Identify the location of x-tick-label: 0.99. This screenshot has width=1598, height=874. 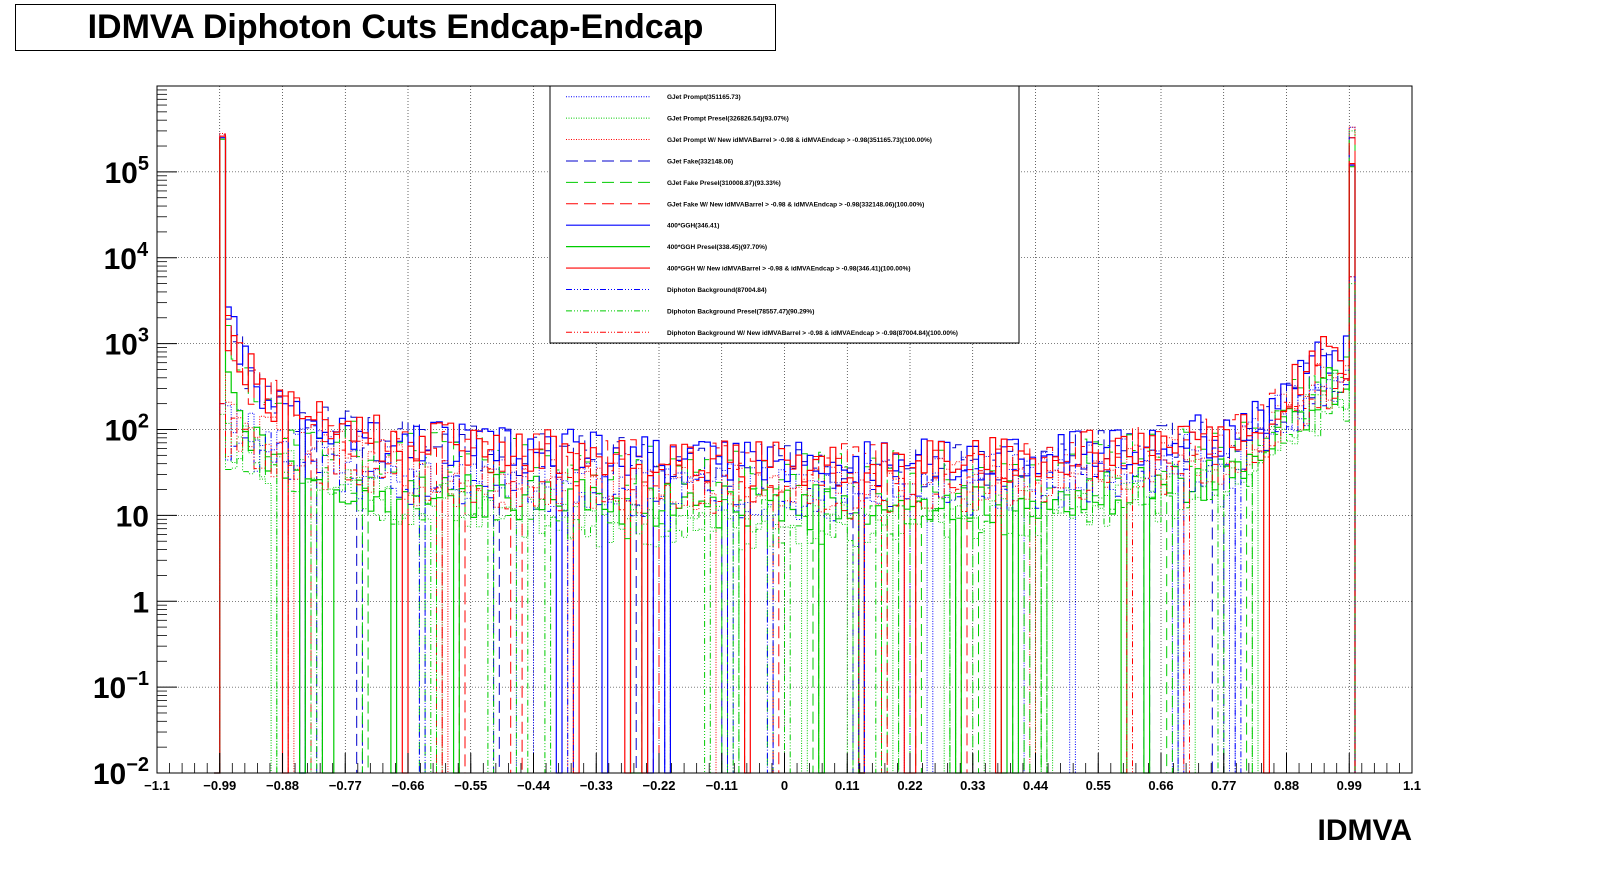
(1349, 785).